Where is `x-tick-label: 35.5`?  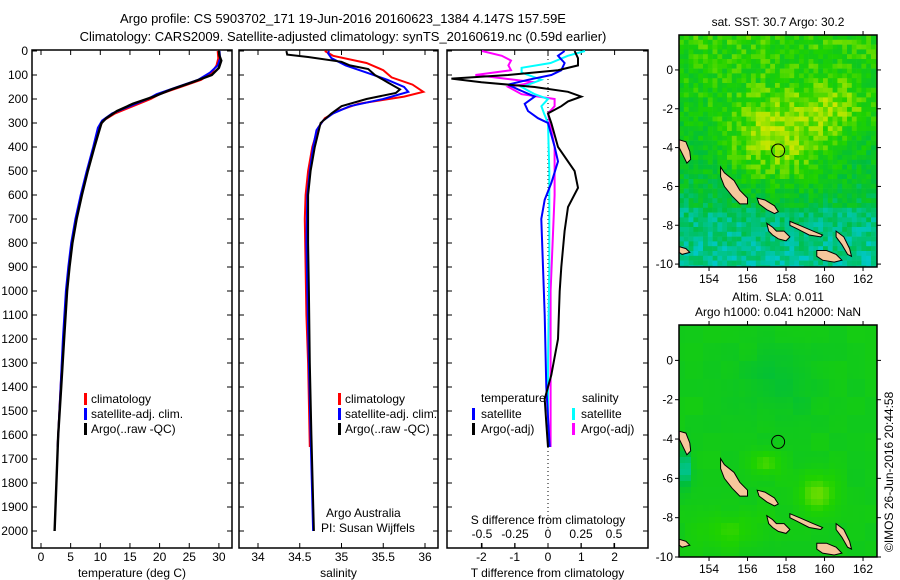 x-tick-label: 35.5 is located at coordinates (384, 557).